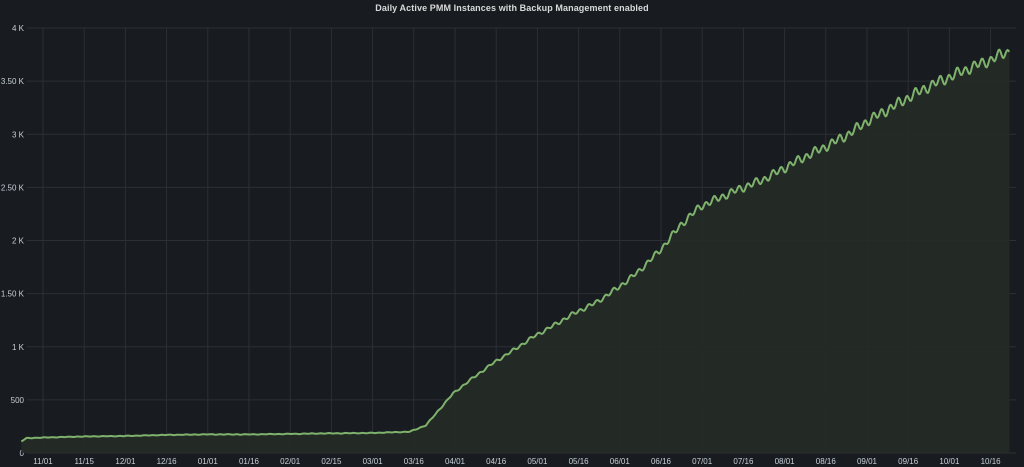 This screenshot has height=467, width=1024. What do you see at coordinates (18, 400) in the screenshot?
I see `y-tick-label: 500` at bounding box center [18, 400].